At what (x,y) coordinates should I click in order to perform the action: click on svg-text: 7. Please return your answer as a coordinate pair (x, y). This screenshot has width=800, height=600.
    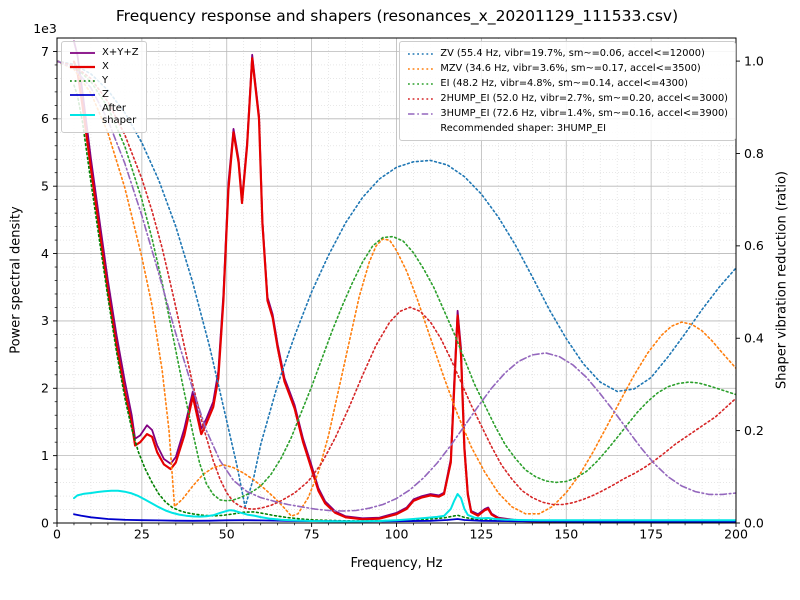
    Looking at the image, I should click on (45, 51).